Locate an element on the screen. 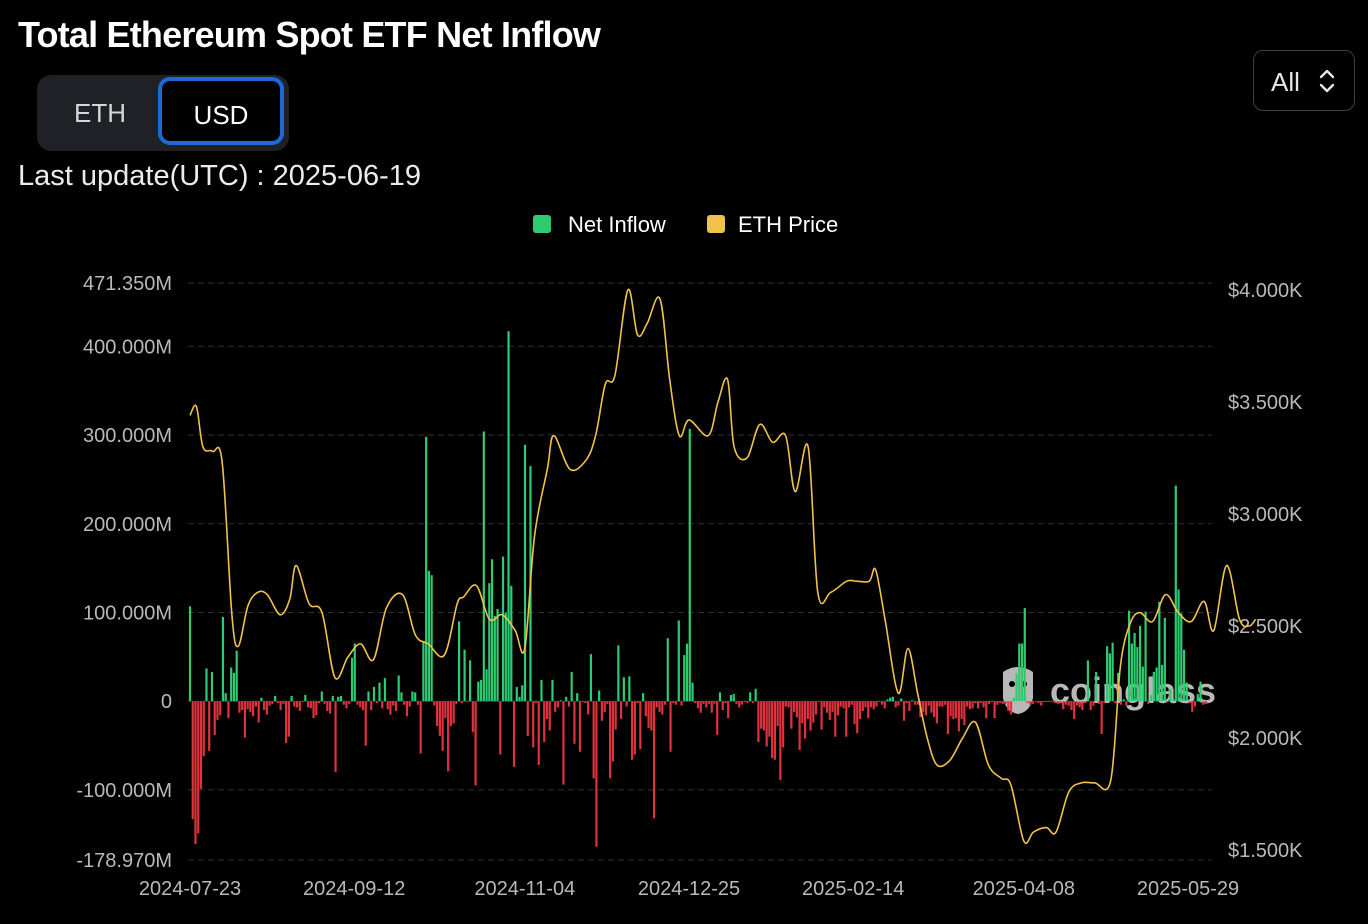 The image size is (1368, 924). left-tick-label: -178.970M is located at coordinates (124, 861).